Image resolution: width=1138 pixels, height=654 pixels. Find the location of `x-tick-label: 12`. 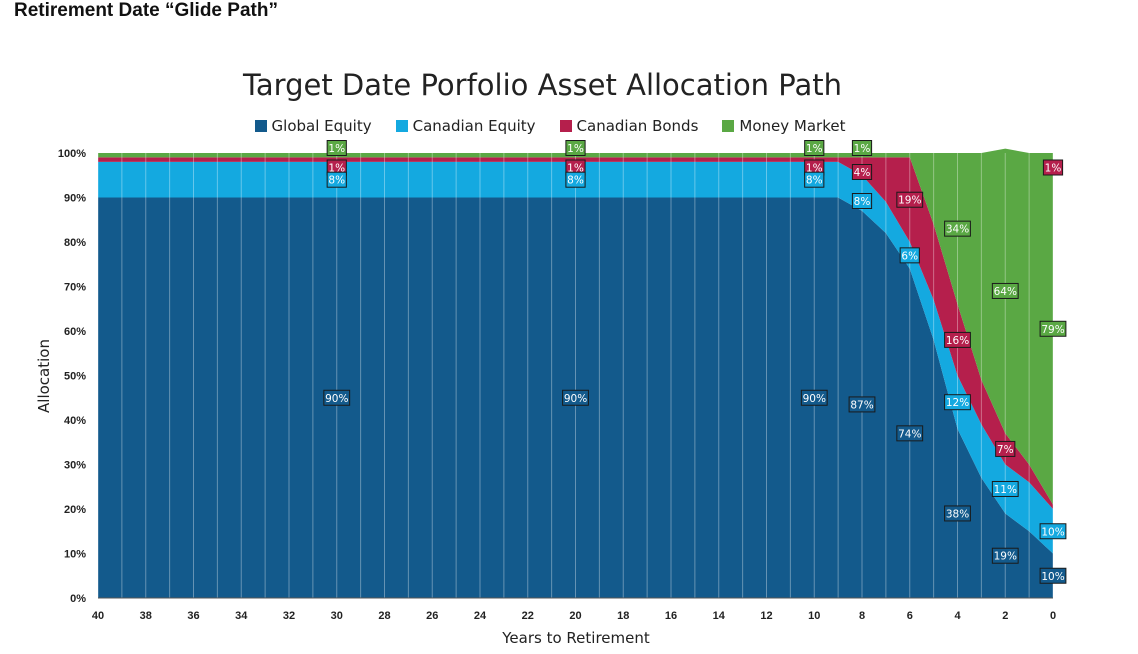

x-tick-label: 12 is located at coordinates (766, 616).